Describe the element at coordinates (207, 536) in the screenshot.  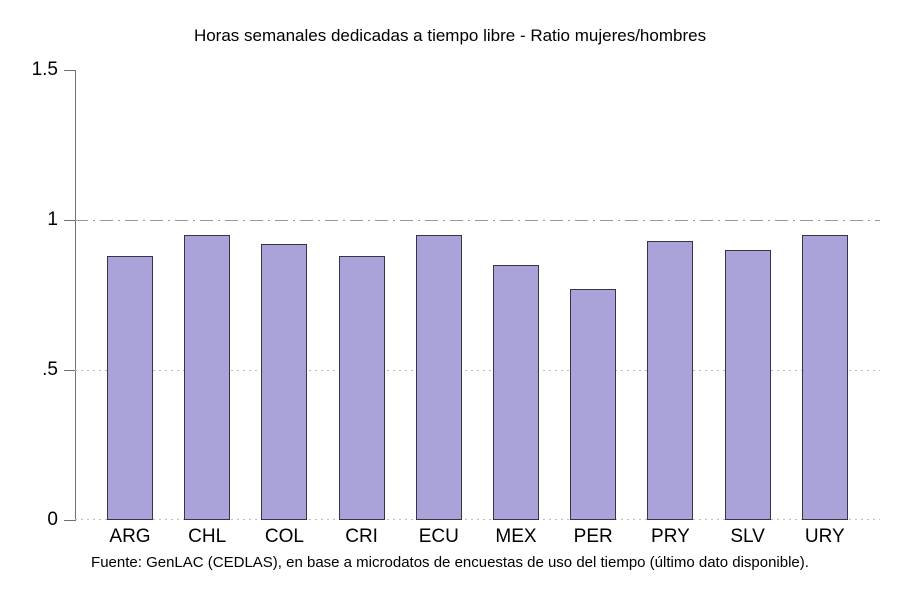
I see `x-tick-label-CHL: CHL` at that location.